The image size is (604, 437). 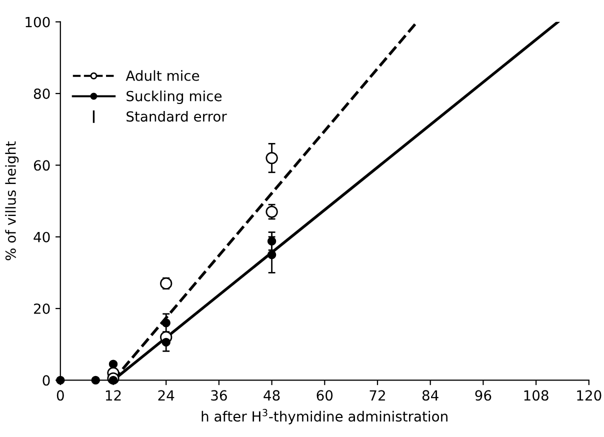 I want to click on x-tick-label: 96, so click(x=483, y=395).